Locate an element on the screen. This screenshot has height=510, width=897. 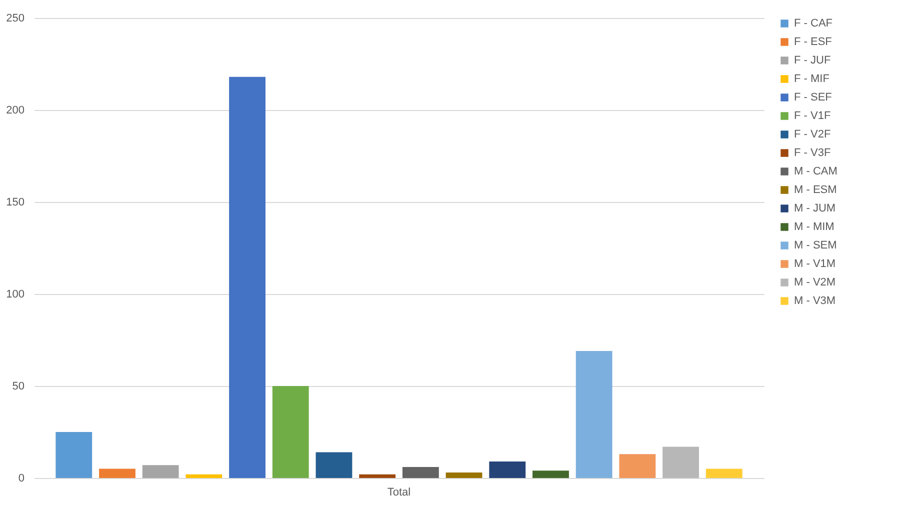
legend-label: M - V3M is located at coordinates (815, 301).